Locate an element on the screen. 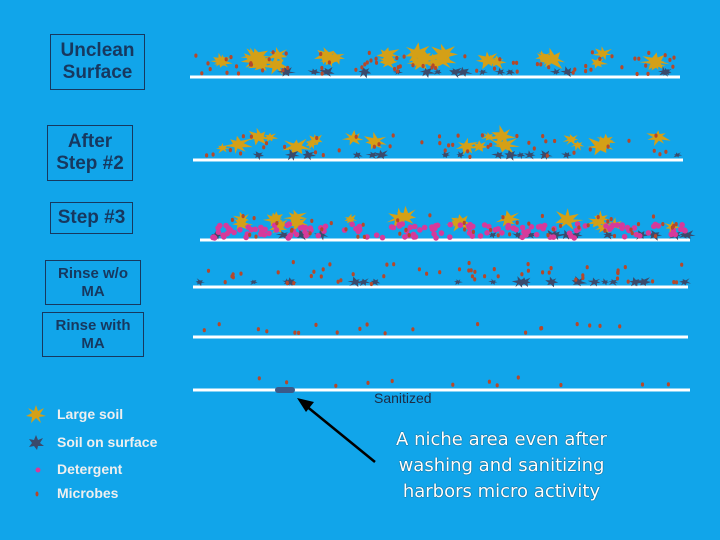 The image size is (720, 540). sanitized-label: Sanitized is located at coordinates (403, 398).